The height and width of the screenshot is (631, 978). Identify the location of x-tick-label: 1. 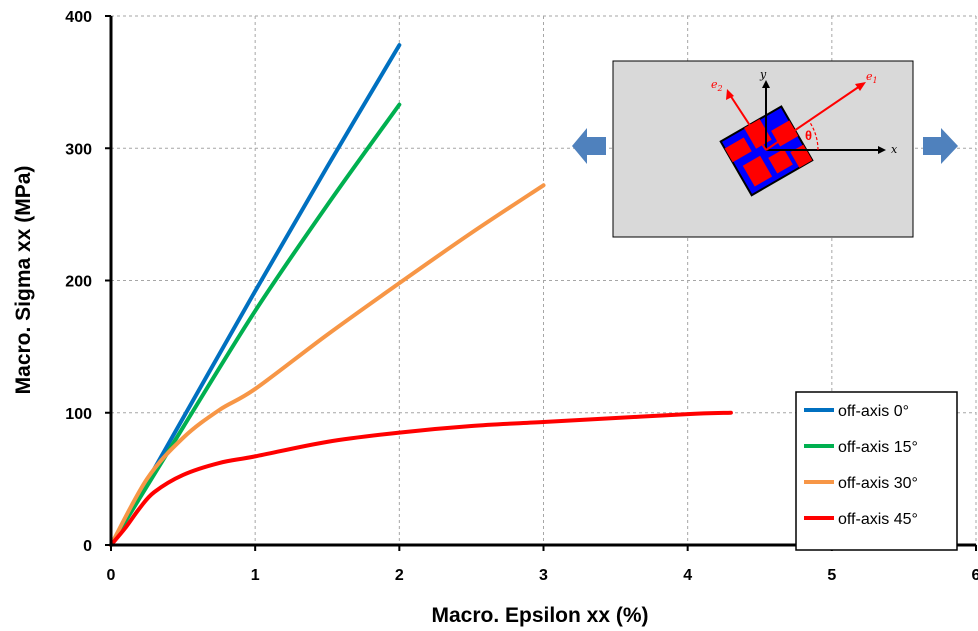
(255, 575).